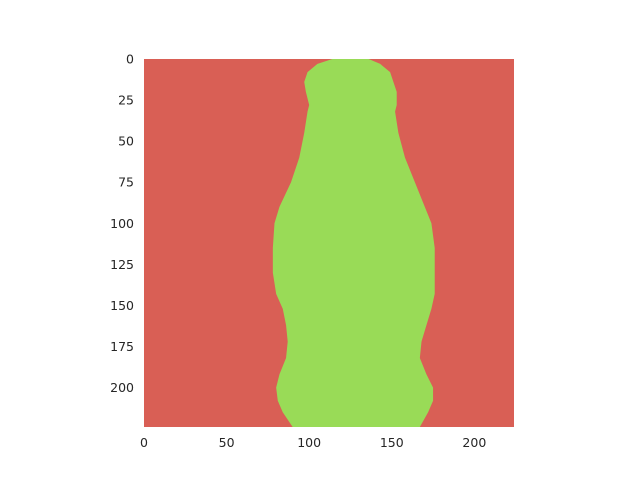 The height and width of the screenshot is (480, 640). What do you see at coordinates (144, 442) in the screenshot?
I see `x-tick-label: 0` at bounding box center [144, 442].